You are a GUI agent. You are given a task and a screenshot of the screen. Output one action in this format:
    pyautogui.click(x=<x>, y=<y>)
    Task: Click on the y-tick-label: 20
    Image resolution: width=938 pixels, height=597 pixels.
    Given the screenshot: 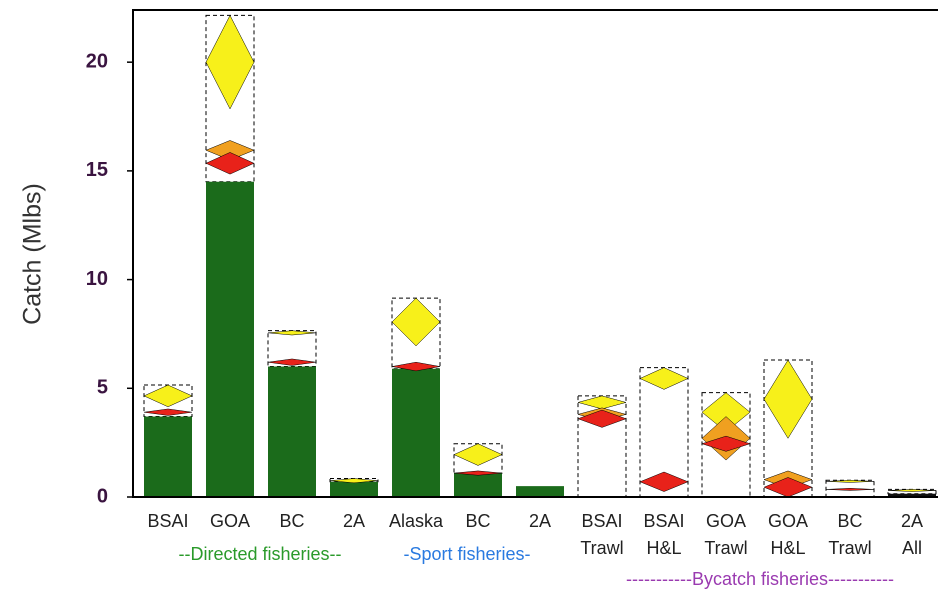 What is the action you would take?
    pyautogui.click(x=97, y=61)
    